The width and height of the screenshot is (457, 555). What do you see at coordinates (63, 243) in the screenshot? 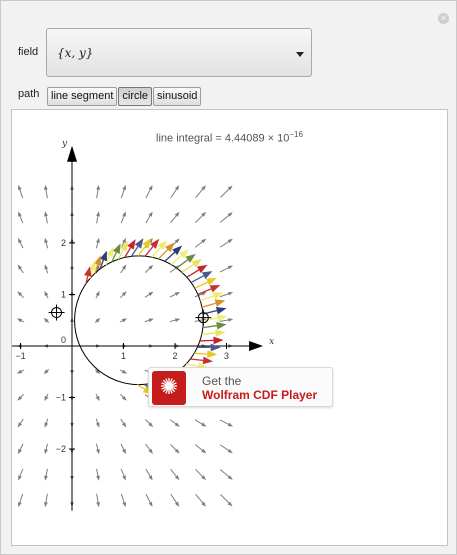
I see `y-tick-label: 2` at bounding box center [63, 243].